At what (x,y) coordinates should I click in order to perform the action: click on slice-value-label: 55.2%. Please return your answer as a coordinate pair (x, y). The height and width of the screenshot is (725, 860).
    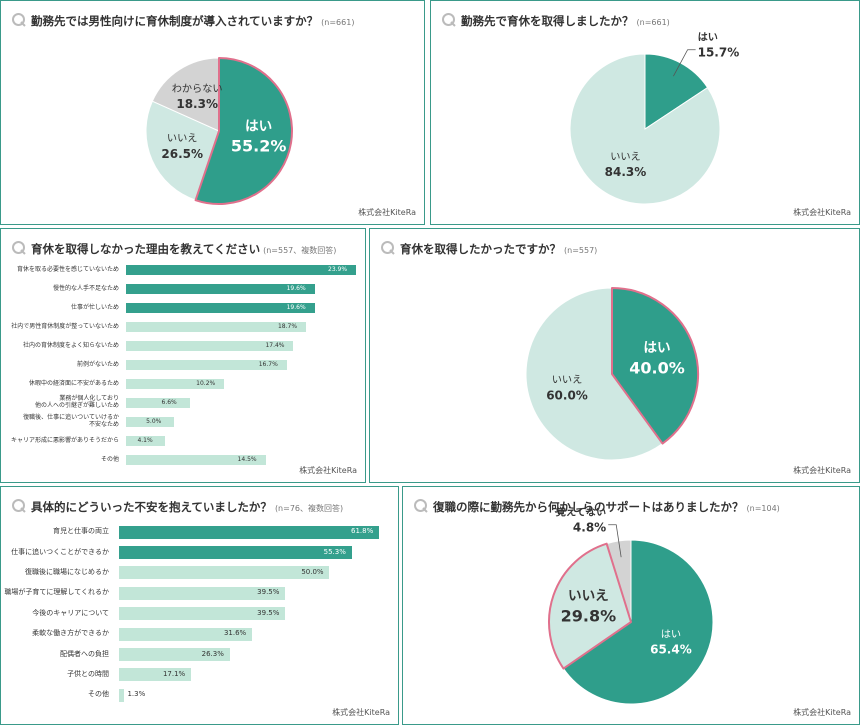
    Looking at the image, I should click on (259, 146).